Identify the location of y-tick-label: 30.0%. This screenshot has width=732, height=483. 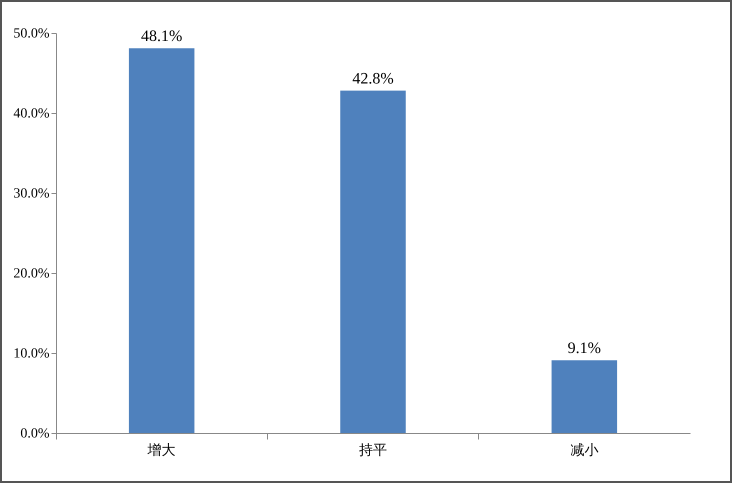
(31, 194).